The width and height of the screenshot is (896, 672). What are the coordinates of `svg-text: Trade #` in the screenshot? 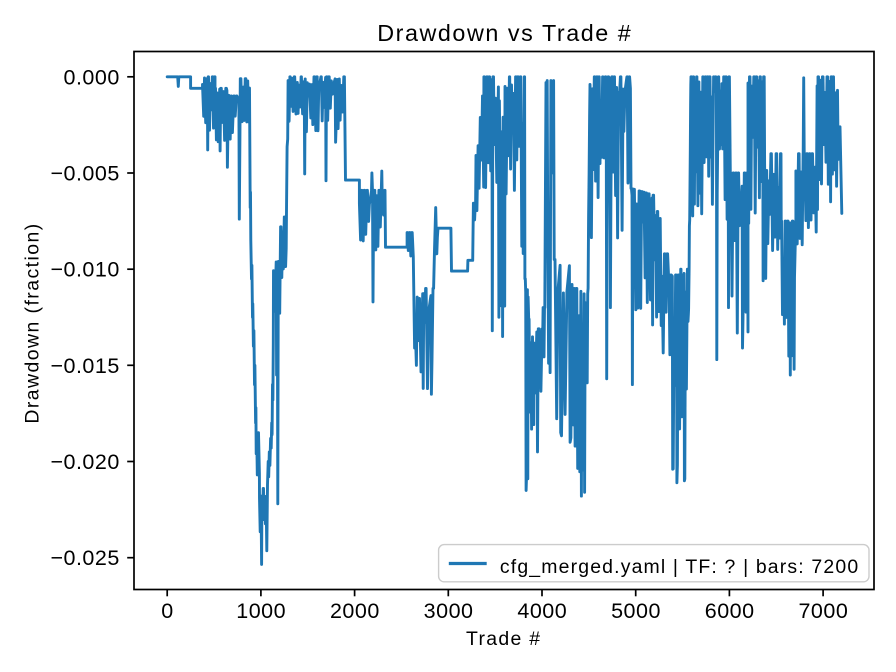 It's located at (503, 639).